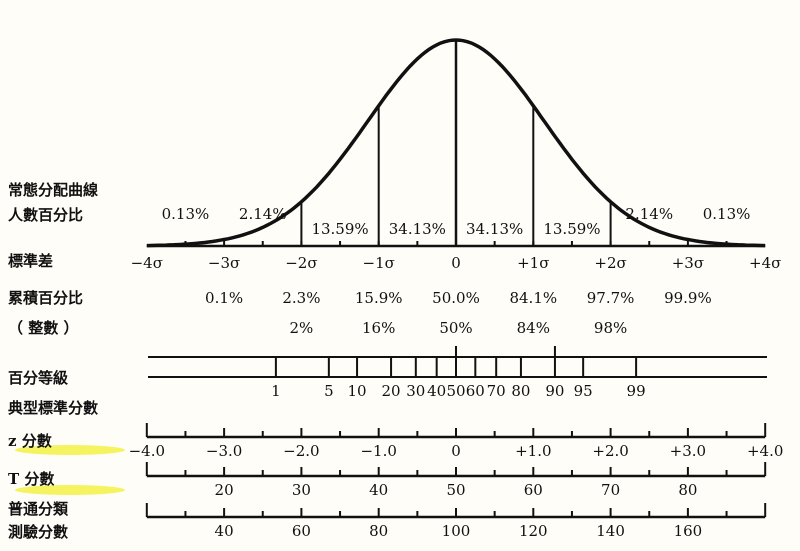 This screenshot has width=800, height=551. I want to click on rounded-percent-label: 98%, so click(610, 328).